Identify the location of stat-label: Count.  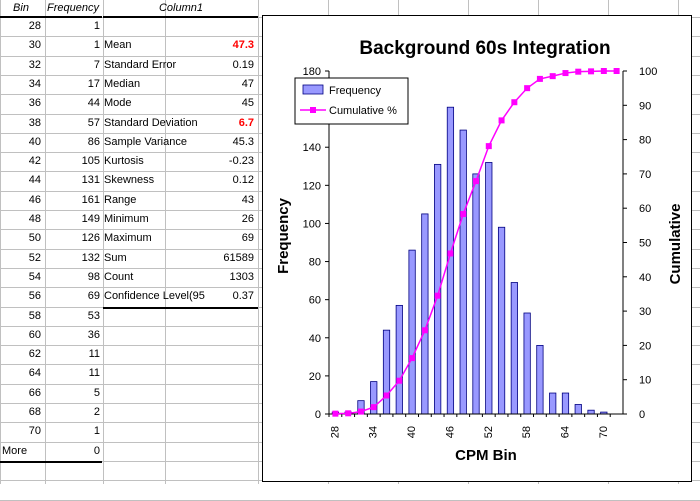
(119, 276).